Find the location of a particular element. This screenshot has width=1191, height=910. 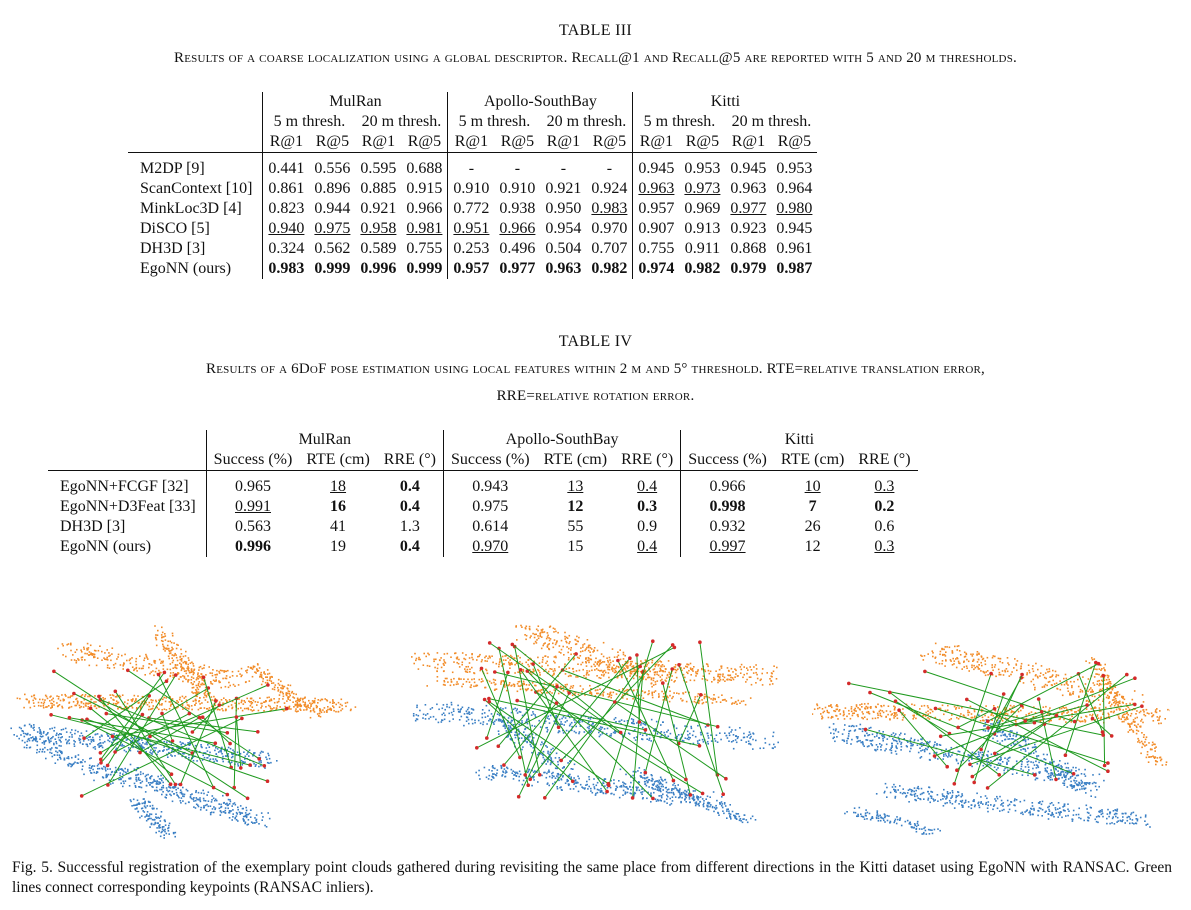

table-cell: 0.755 is located at coordinates (424, 248).